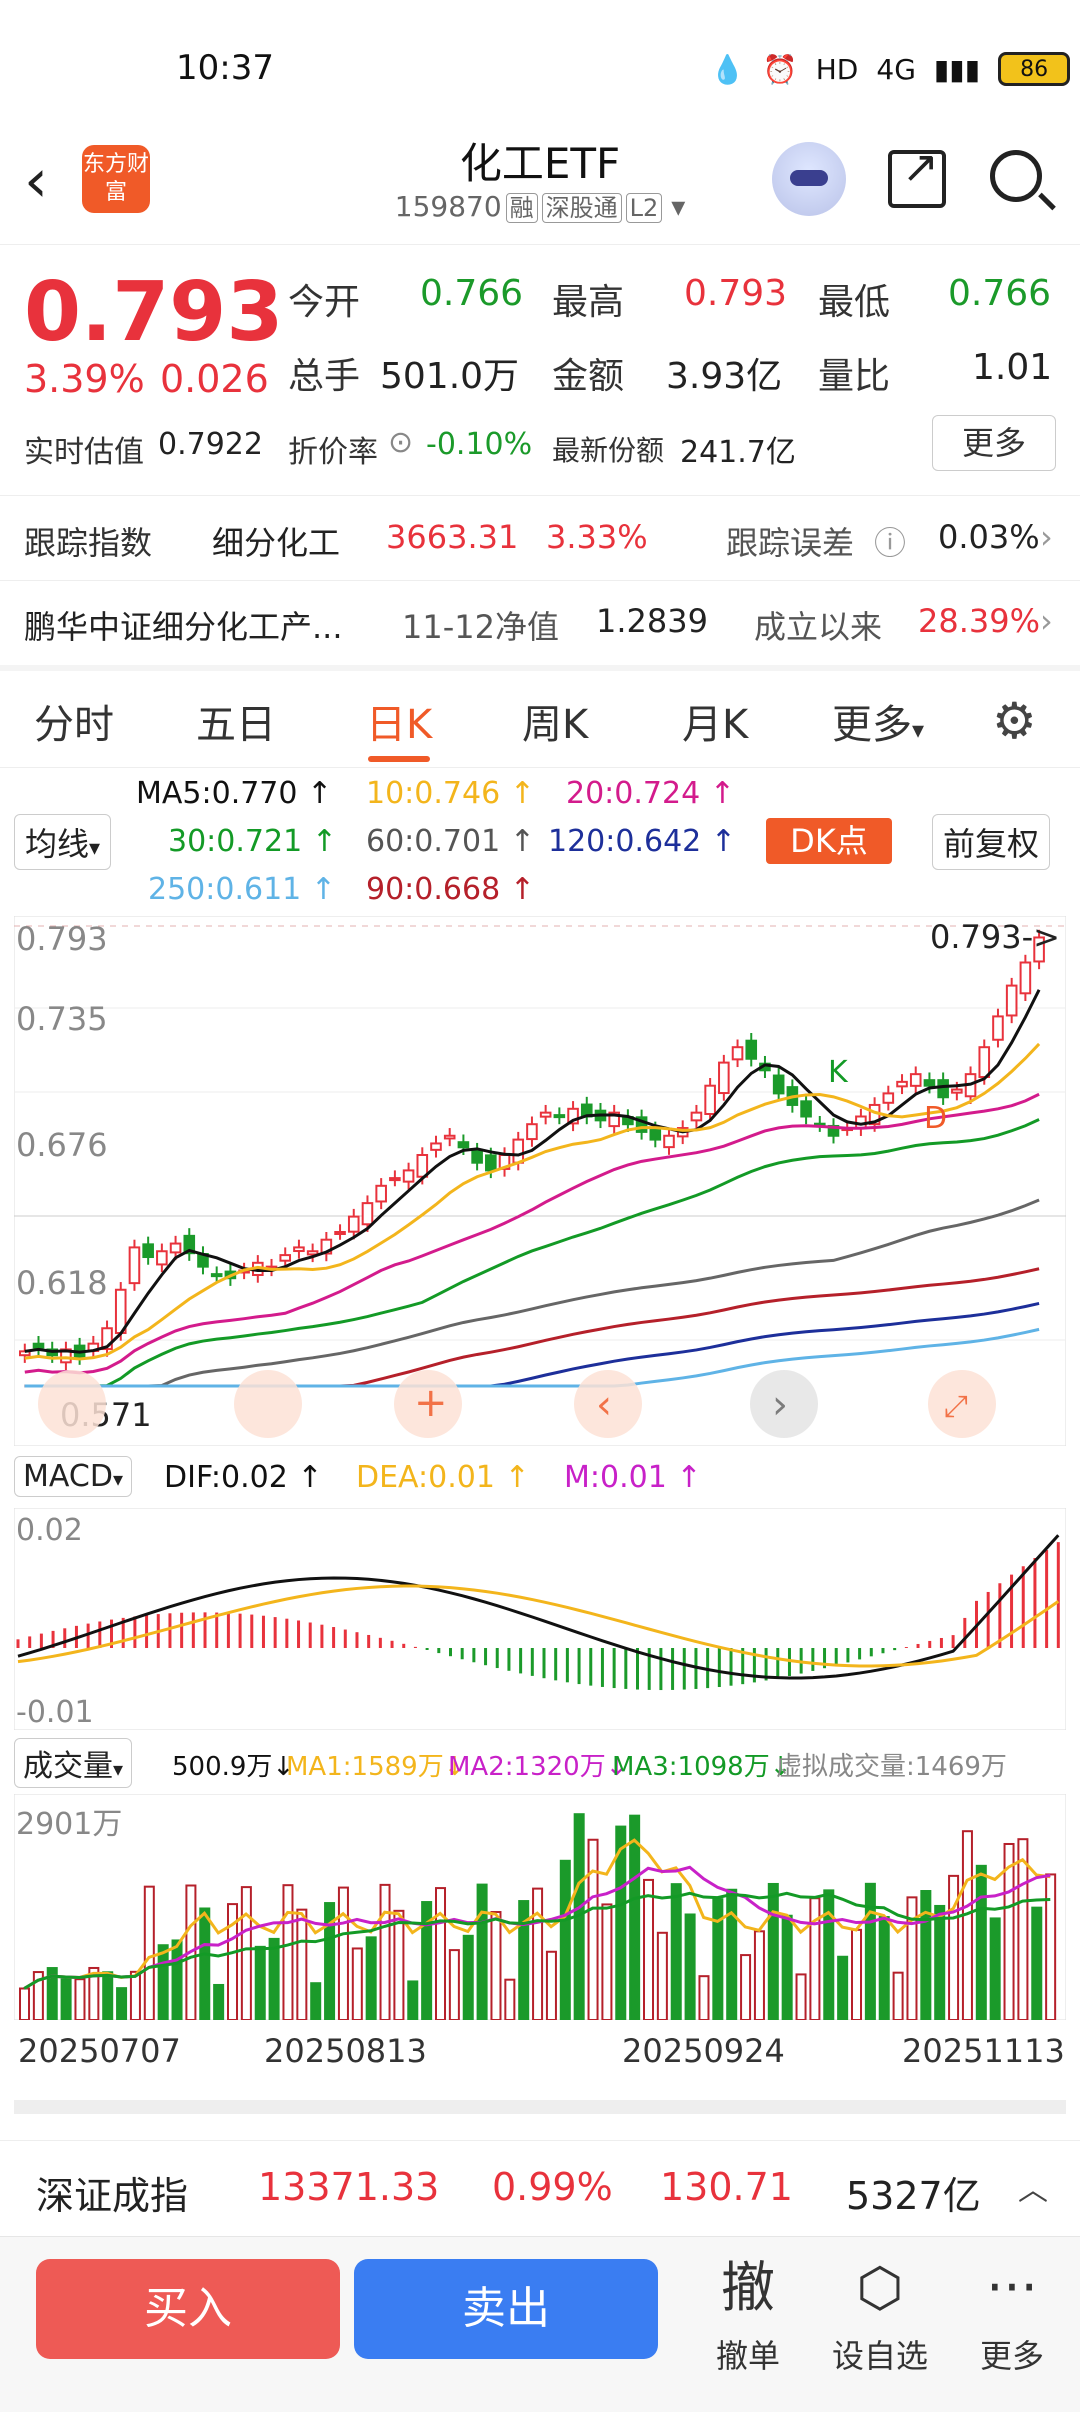 The image size is (1080, 2412). I want to click on tracking-index-name: 细分化工, so click(276, 543).